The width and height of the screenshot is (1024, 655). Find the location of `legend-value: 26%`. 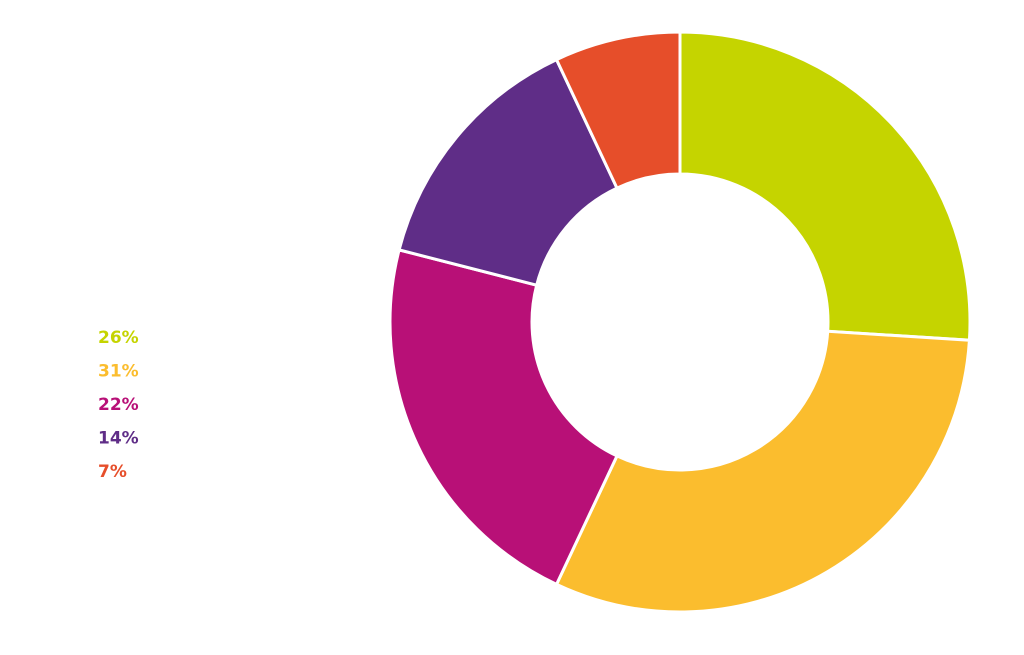

legend-value: 26% is located at coordinates (118, 338).